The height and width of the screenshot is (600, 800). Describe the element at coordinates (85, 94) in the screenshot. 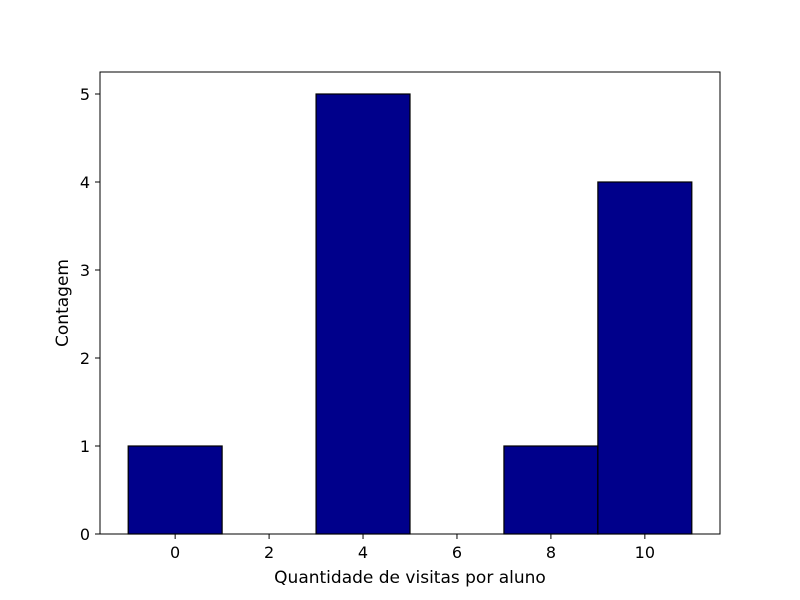

I see `y-tick-label: 5` at that location.